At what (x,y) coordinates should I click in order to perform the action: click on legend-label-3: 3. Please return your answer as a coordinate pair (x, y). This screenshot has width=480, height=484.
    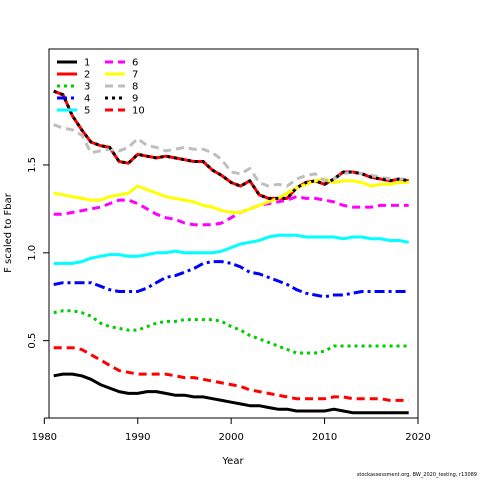
    Looking at the image, I should click on (87, 87).